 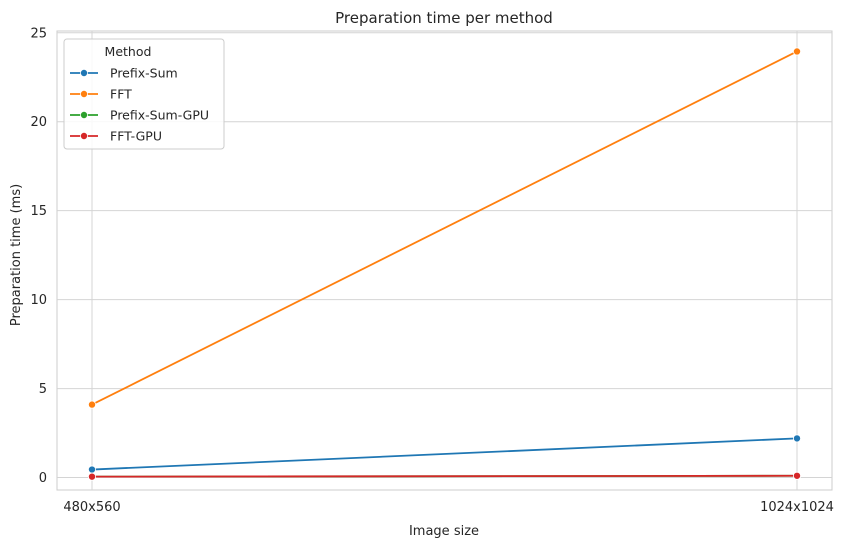 What do you see at coordinates (101, 94) in the screenshot?
I see `legend-item: FFT` at bounding box center [101, 94].